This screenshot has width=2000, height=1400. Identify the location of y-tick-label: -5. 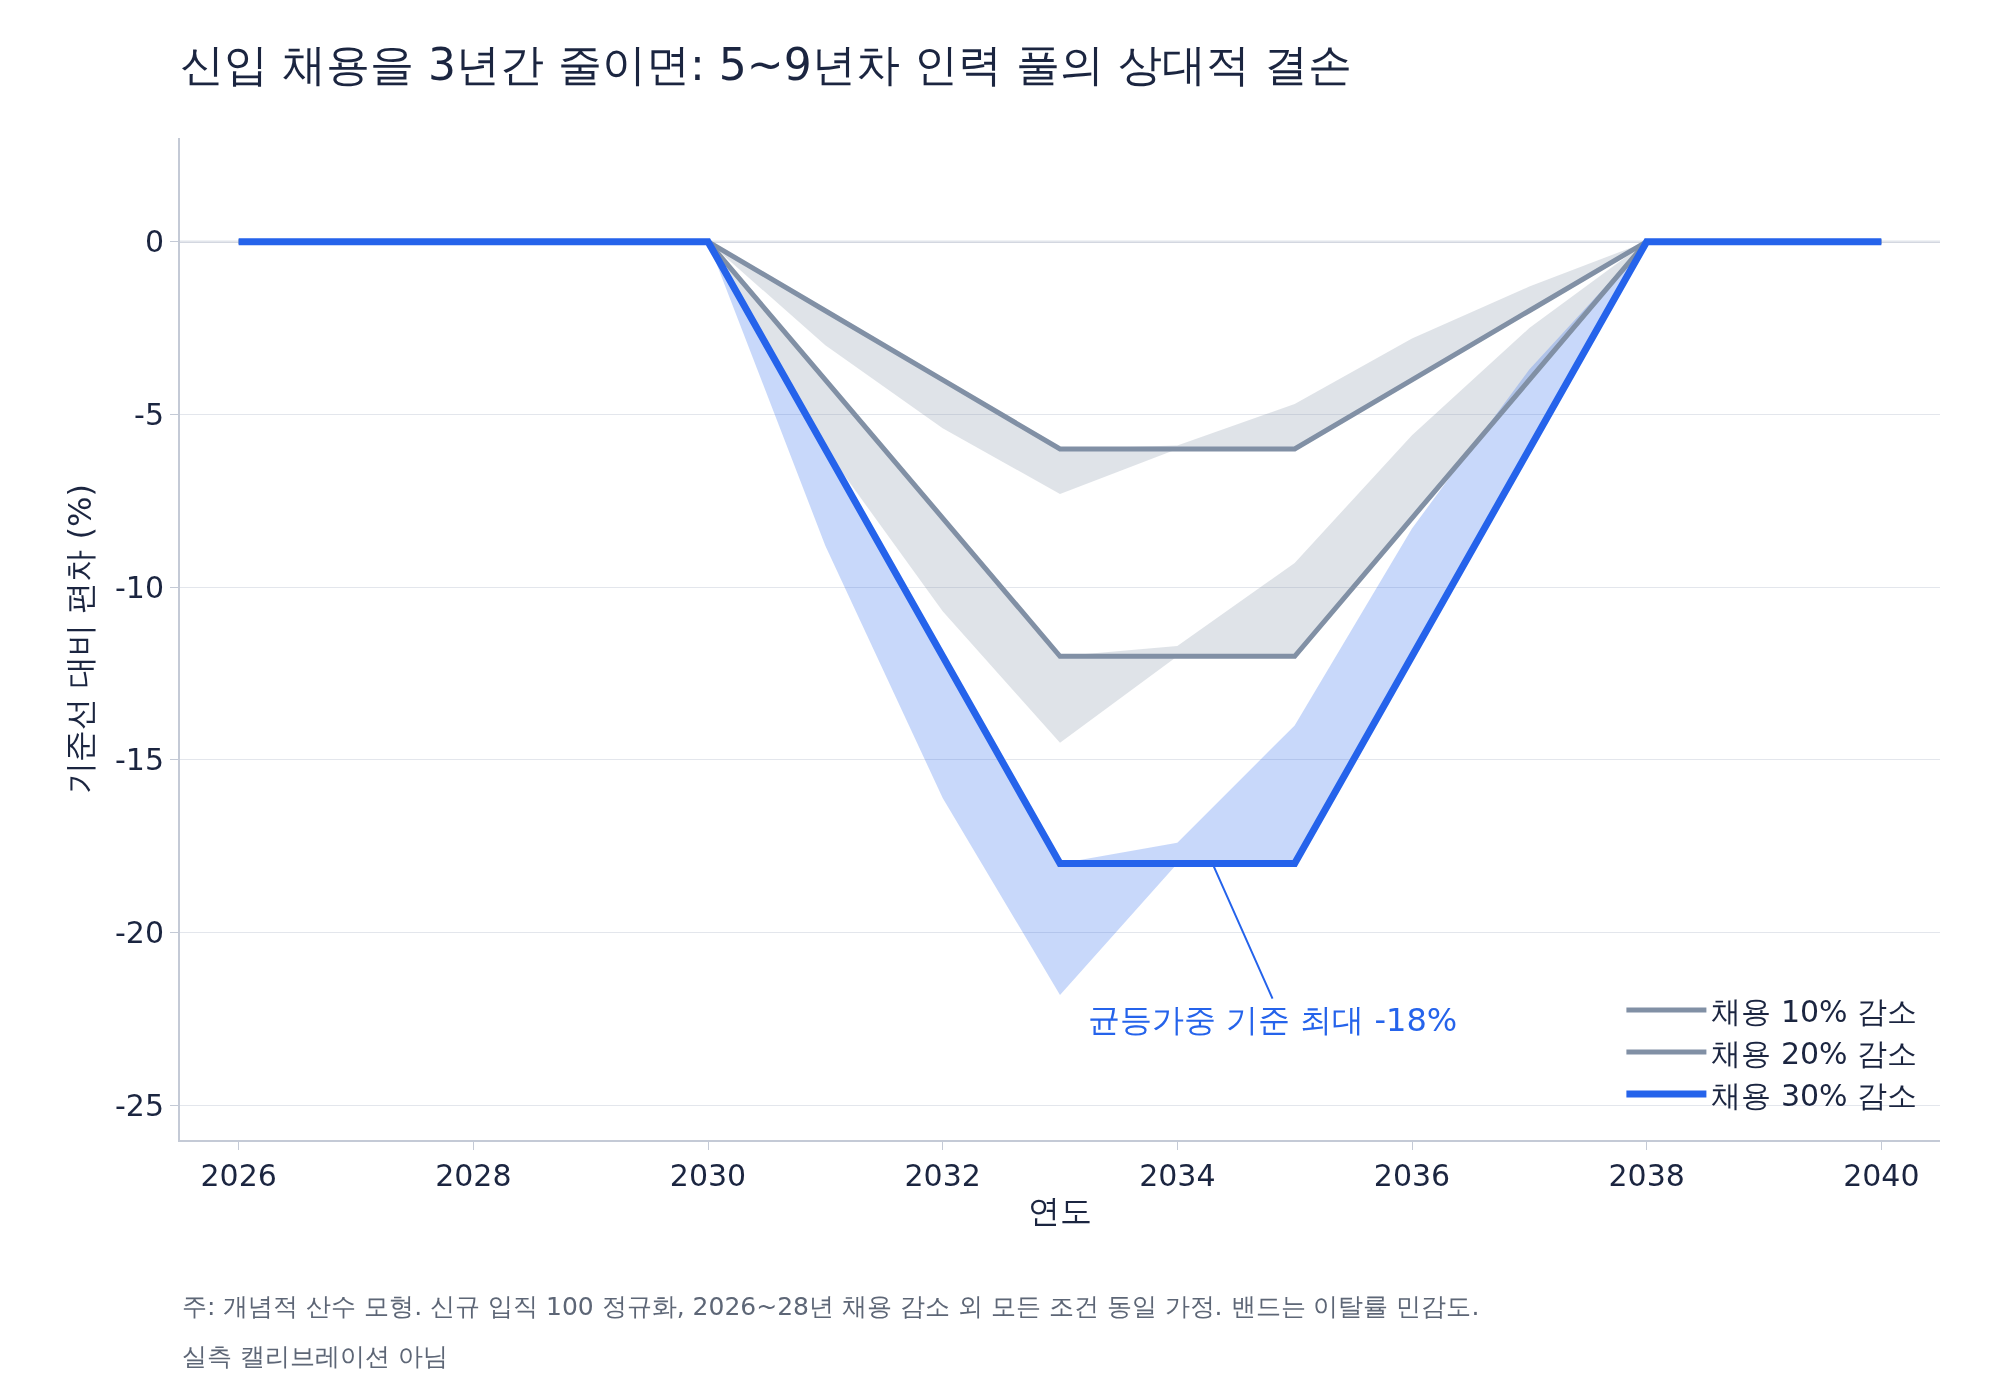
(149, 414).